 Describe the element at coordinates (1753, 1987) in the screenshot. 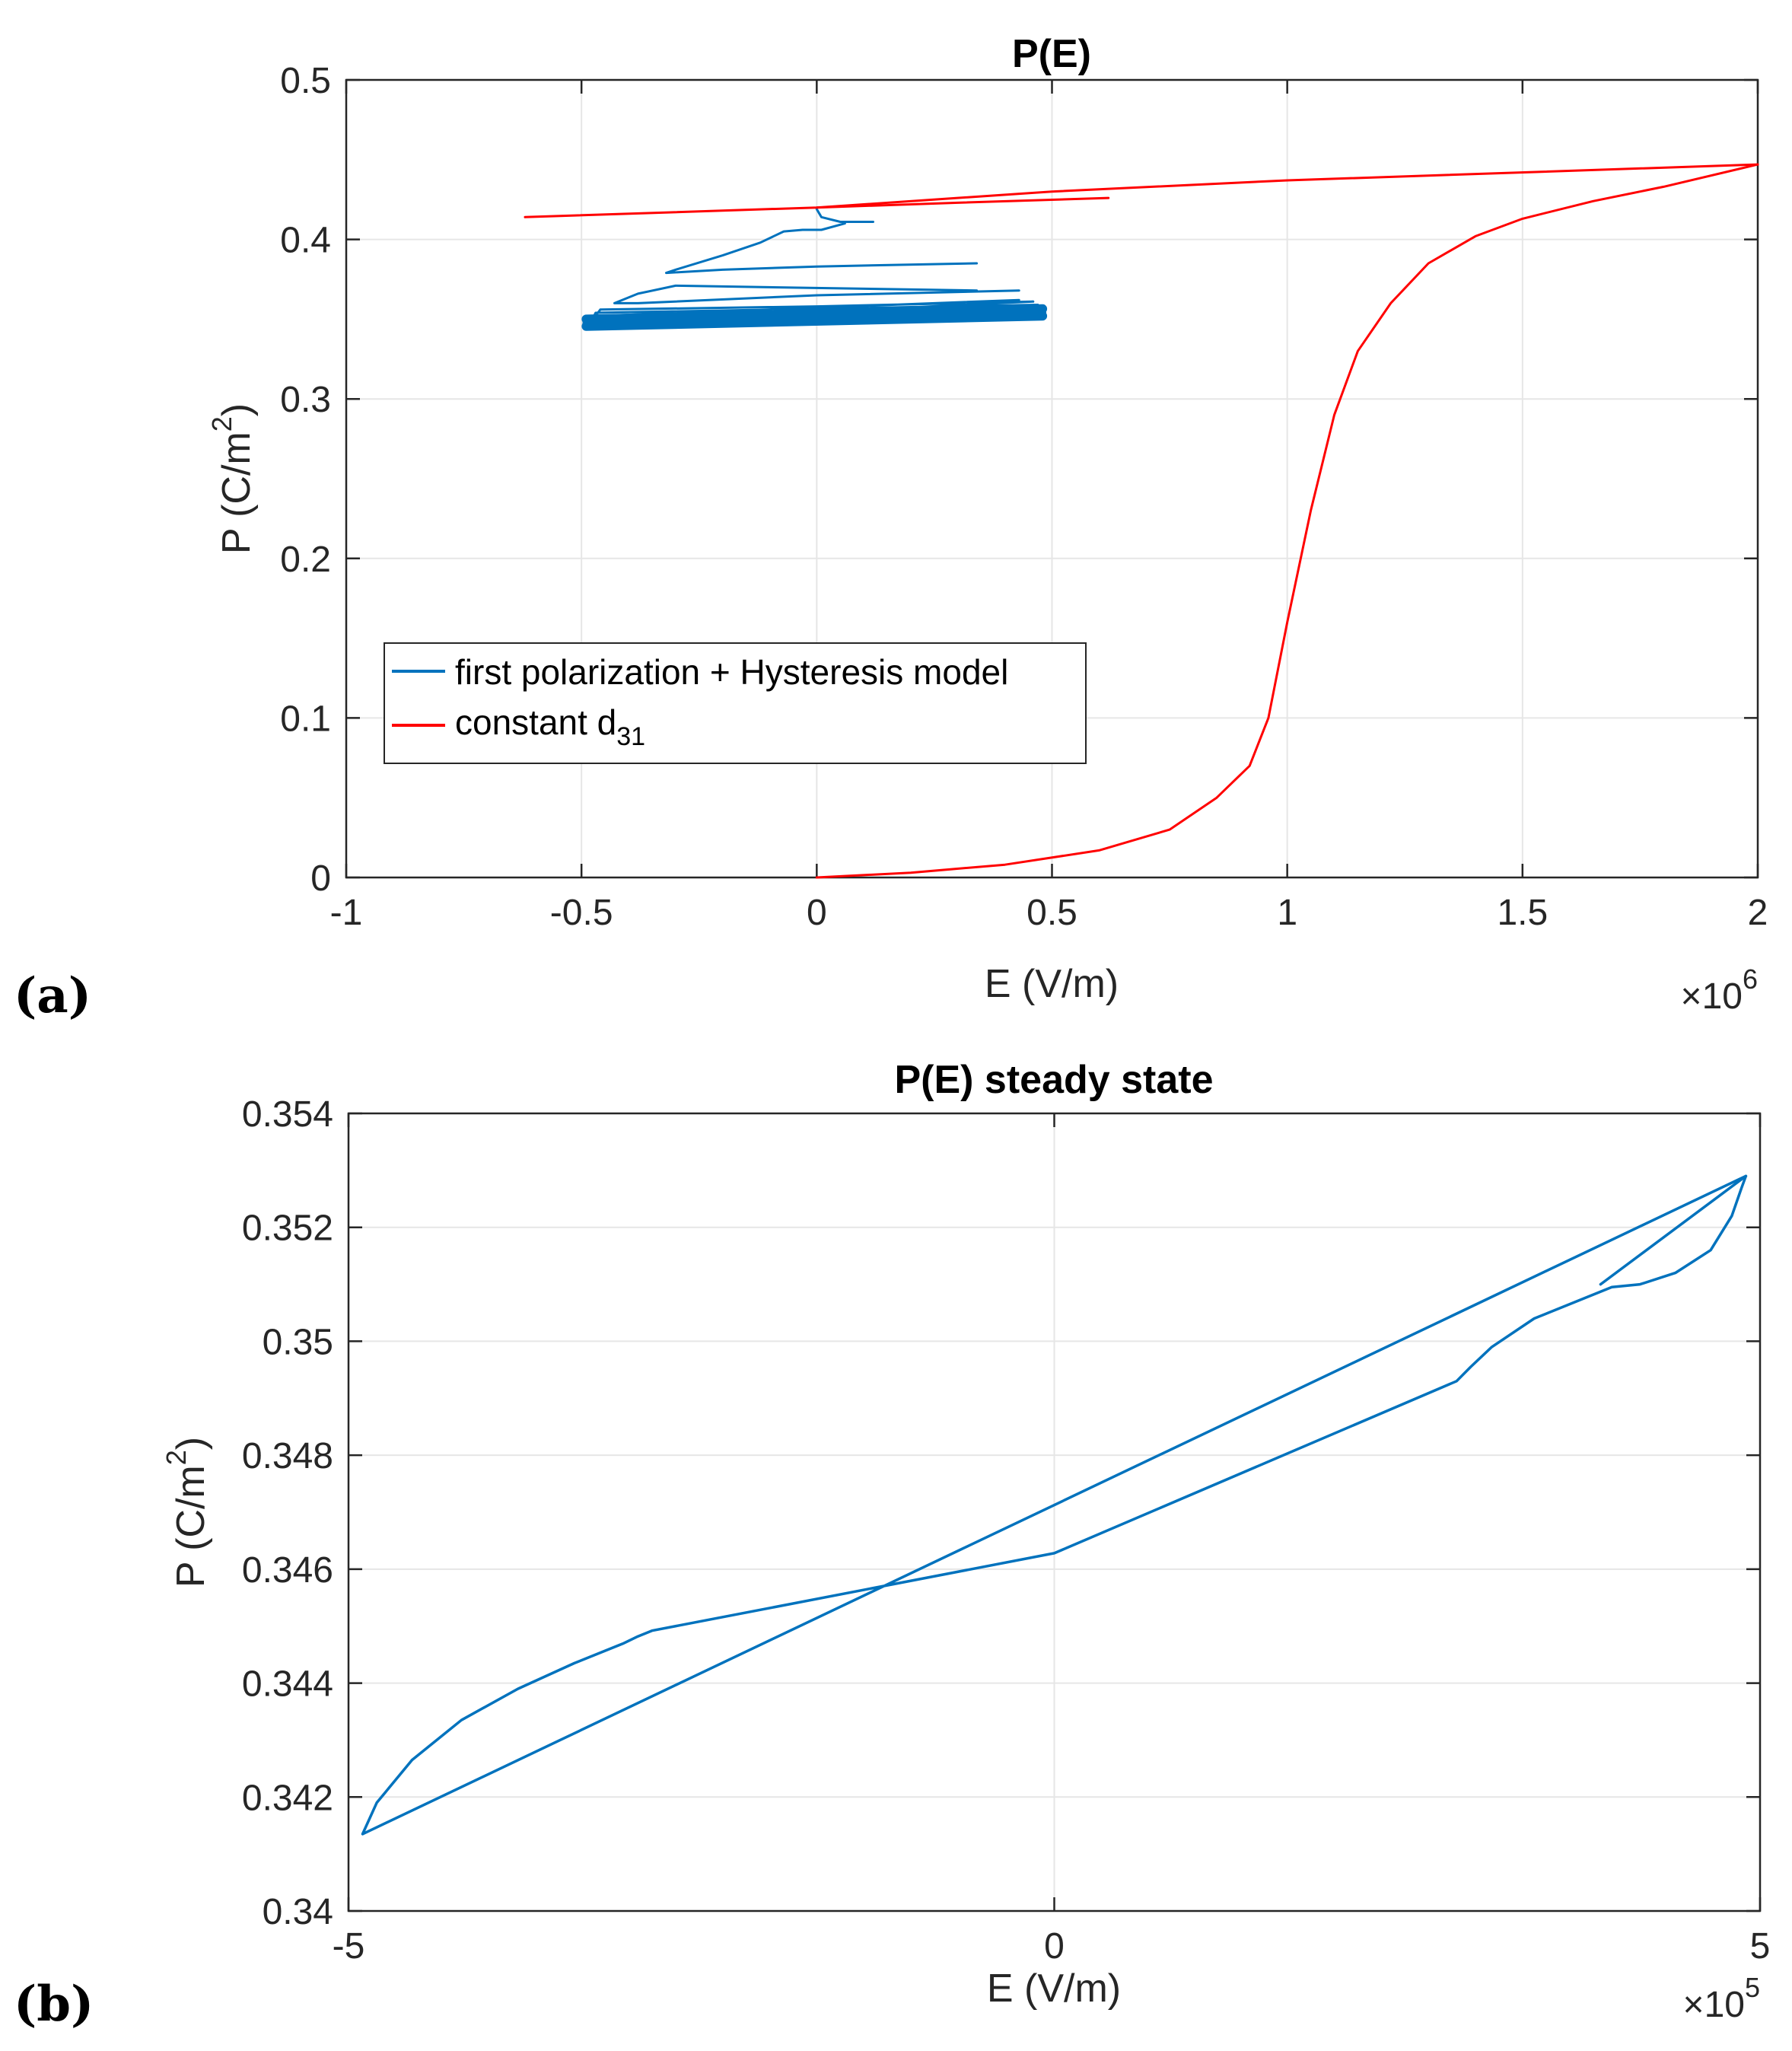

I see `chart-b-x-multiplier-exp: 5` at that location.